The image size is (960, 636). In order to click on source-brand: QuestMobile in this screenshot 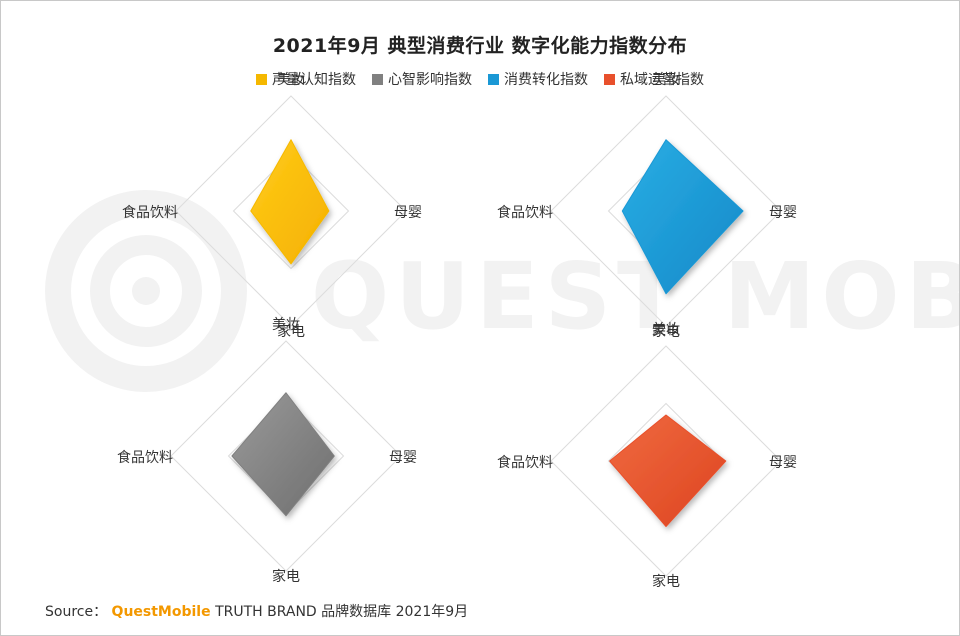, I will do `click(161, 612)`.